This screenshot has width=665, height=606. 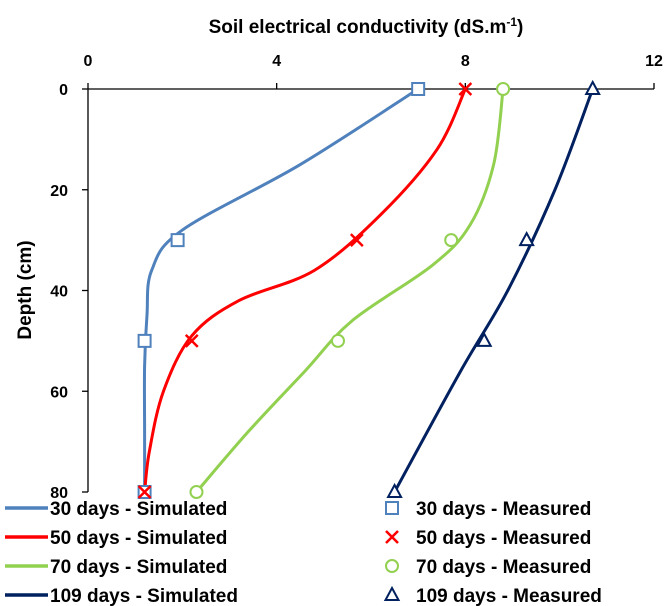 I want to click on x-tick-label: 8, so click(x=465, y=61).